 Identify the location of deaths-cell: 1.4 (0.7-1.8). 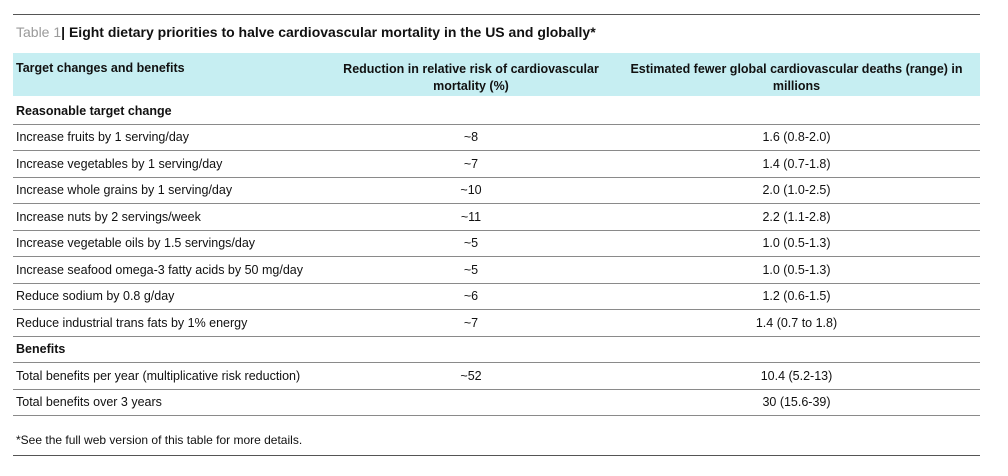
(796, 164).